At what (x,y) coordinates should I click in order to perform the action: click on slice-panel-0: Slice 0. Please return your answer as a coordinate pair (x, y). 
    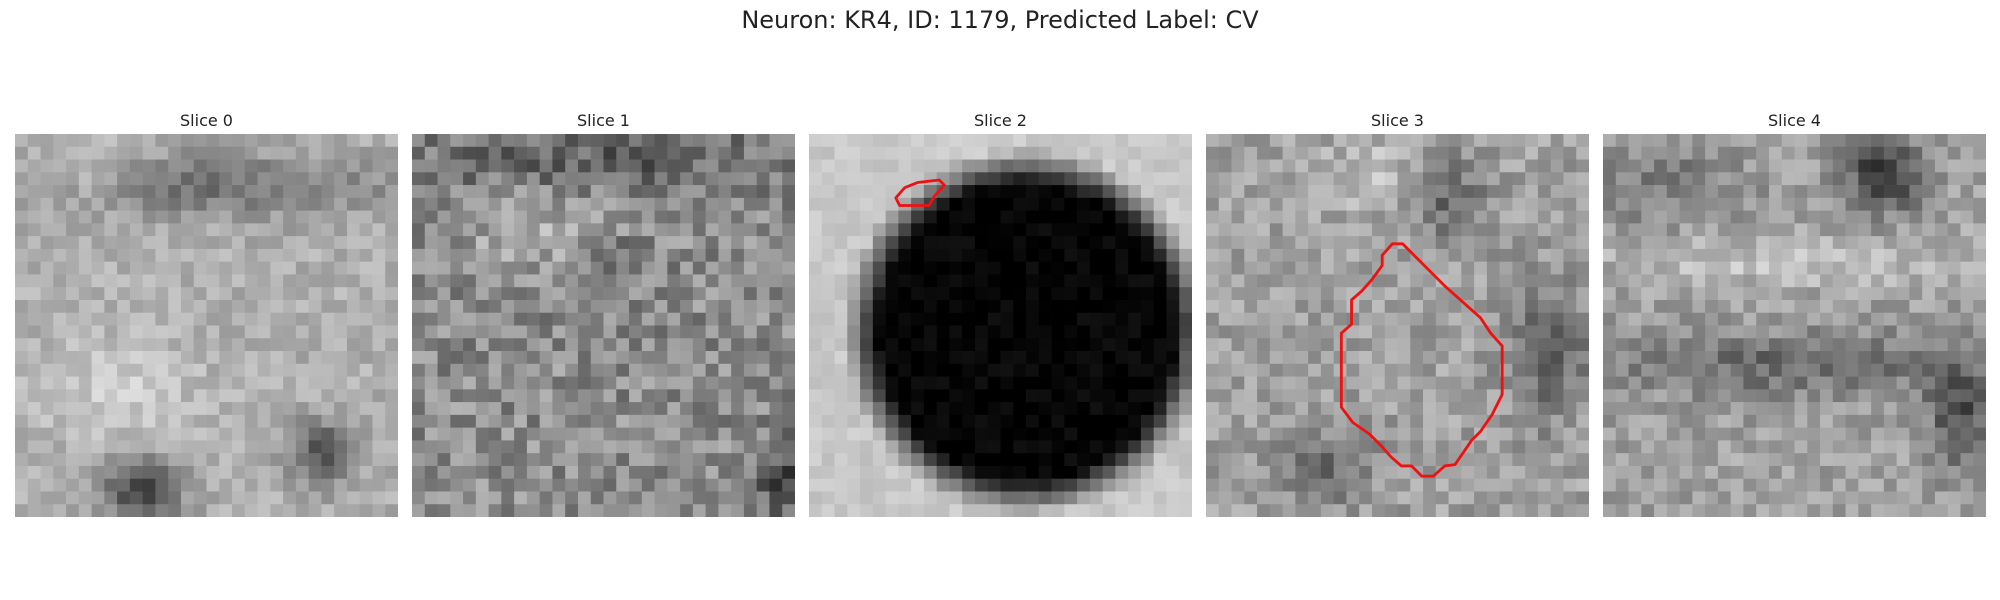
    Looking at the image, I should click on (206, 312).